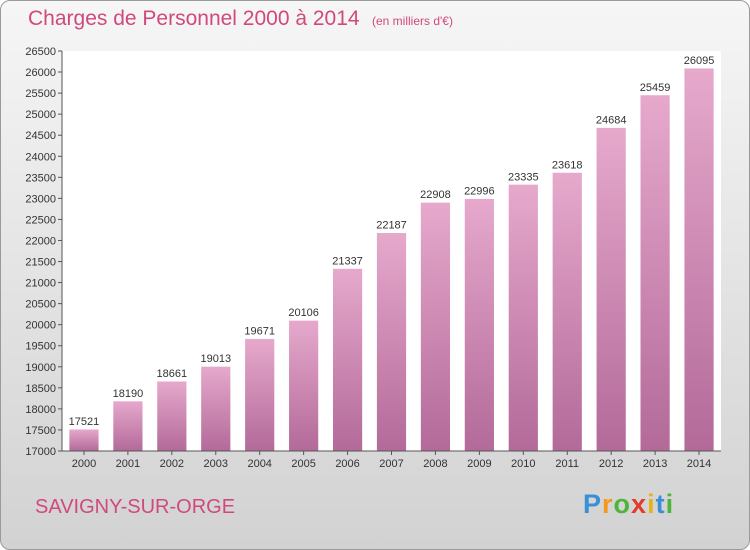 The image size is (750, 550). What do you see at coordinates (40, 178) in the screenshot?
I see `y-tick-label: 23500` at bounding box center [40, 178].